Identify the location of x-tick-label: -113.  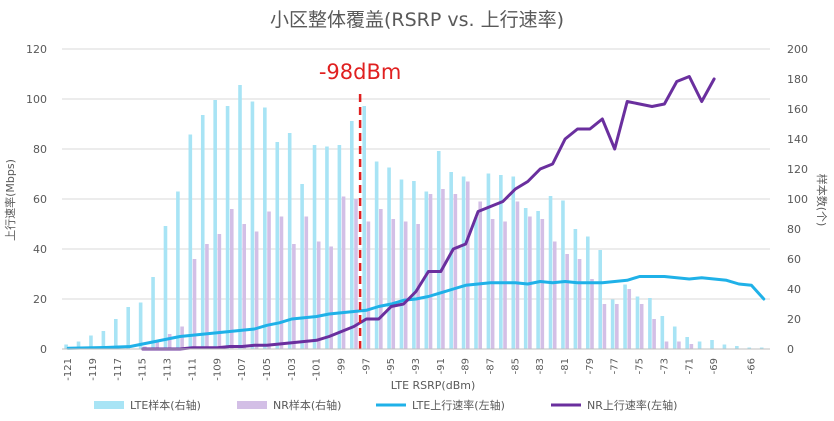
(168, 369).